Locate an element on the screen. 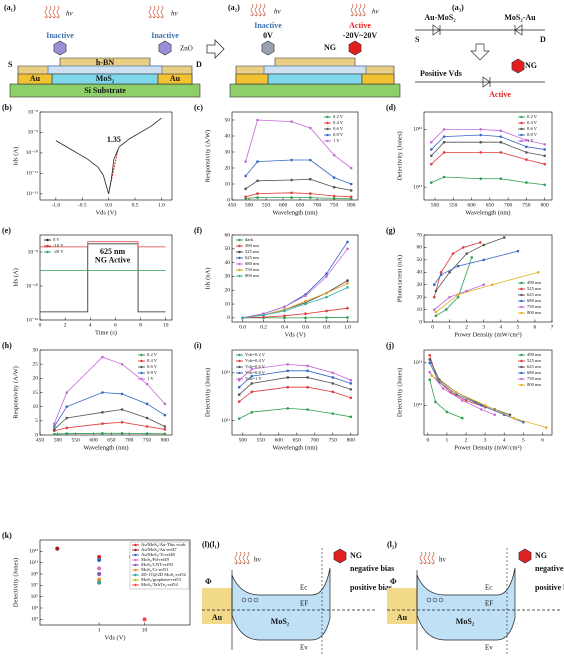  band-label: EF is located at coordinates (489, 604).